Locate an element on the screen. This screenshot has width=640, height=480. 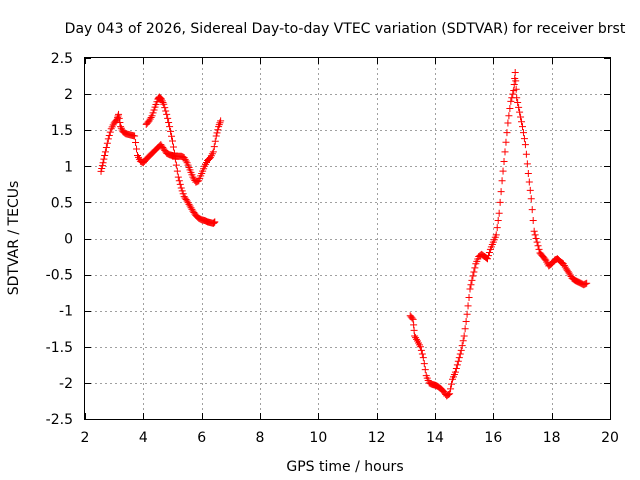
x-tick-label: 6 is located at coordinates (201, 438).